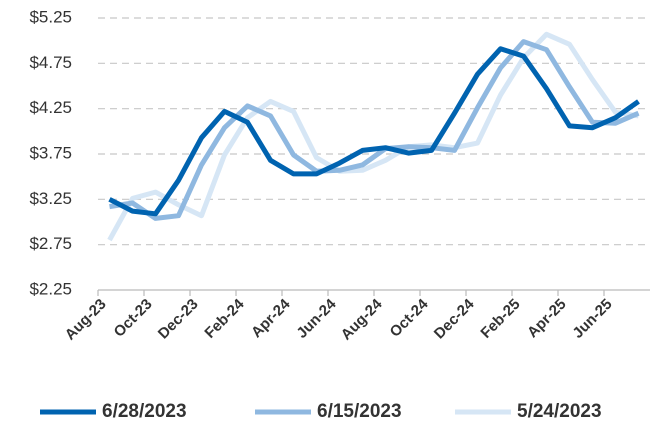 Image resolution: width=652 pixels, height=428 pixels. Describe the element at coordinates (50, 16) in the screenshot. I see `y-tick-label: $5.25` at that location.